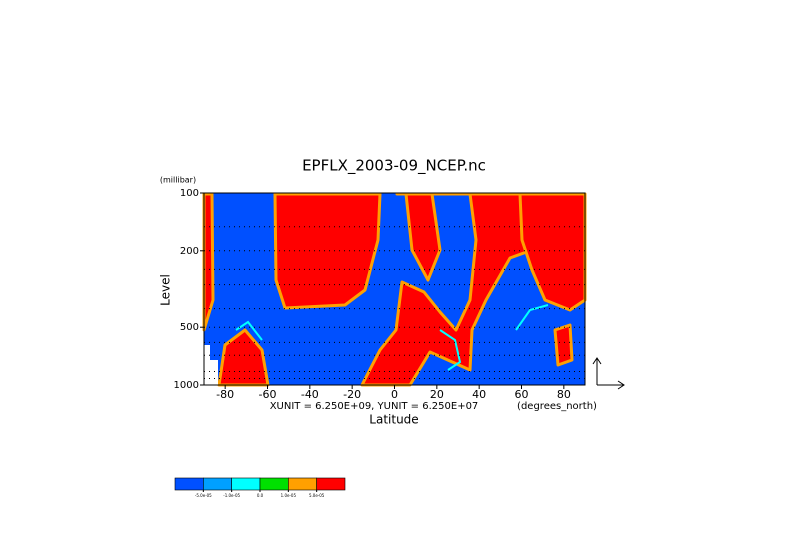  What do you see at coordinates (608, 373) in the screenshot?
I see `vector-key` at bounding box center [608, 373].